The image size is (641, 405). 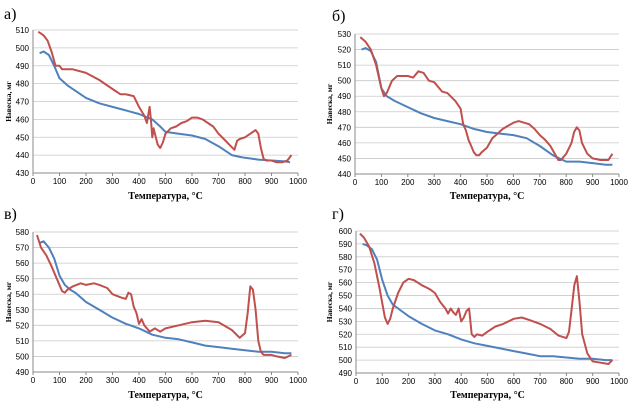 I want to click on y-tick-label: 590, so click(x=346, y=244).